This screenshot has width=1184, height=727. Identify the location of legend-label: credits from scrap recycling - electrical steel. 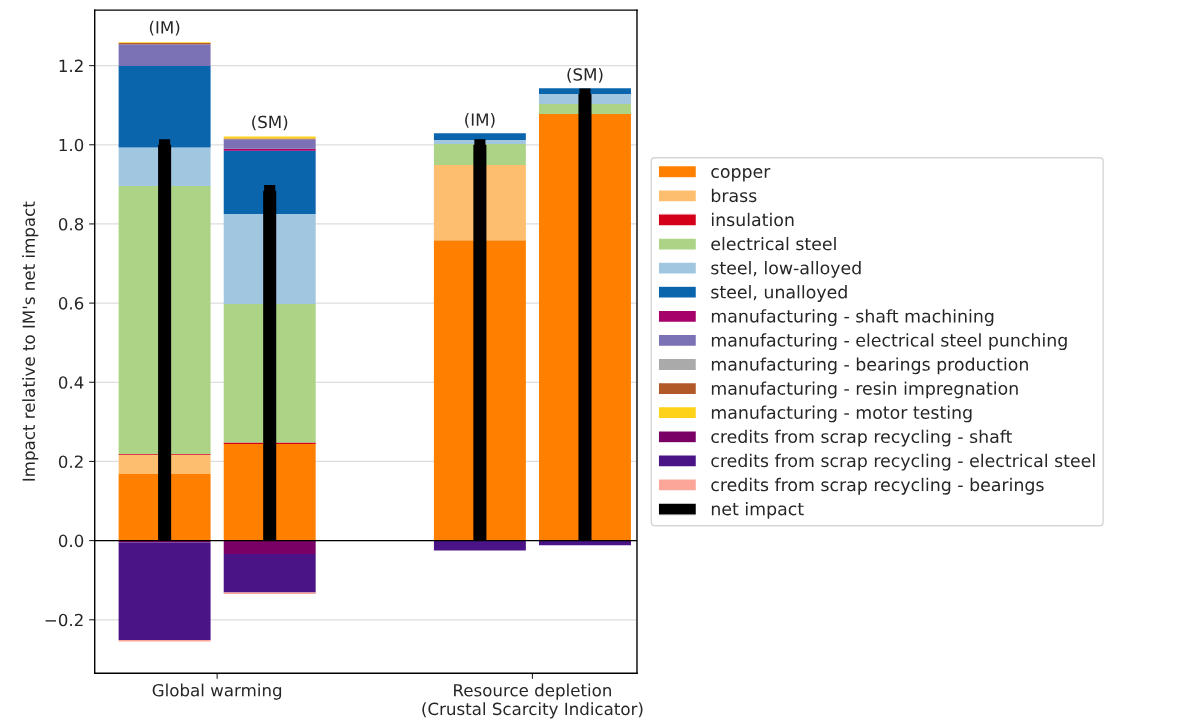
(903, 462).